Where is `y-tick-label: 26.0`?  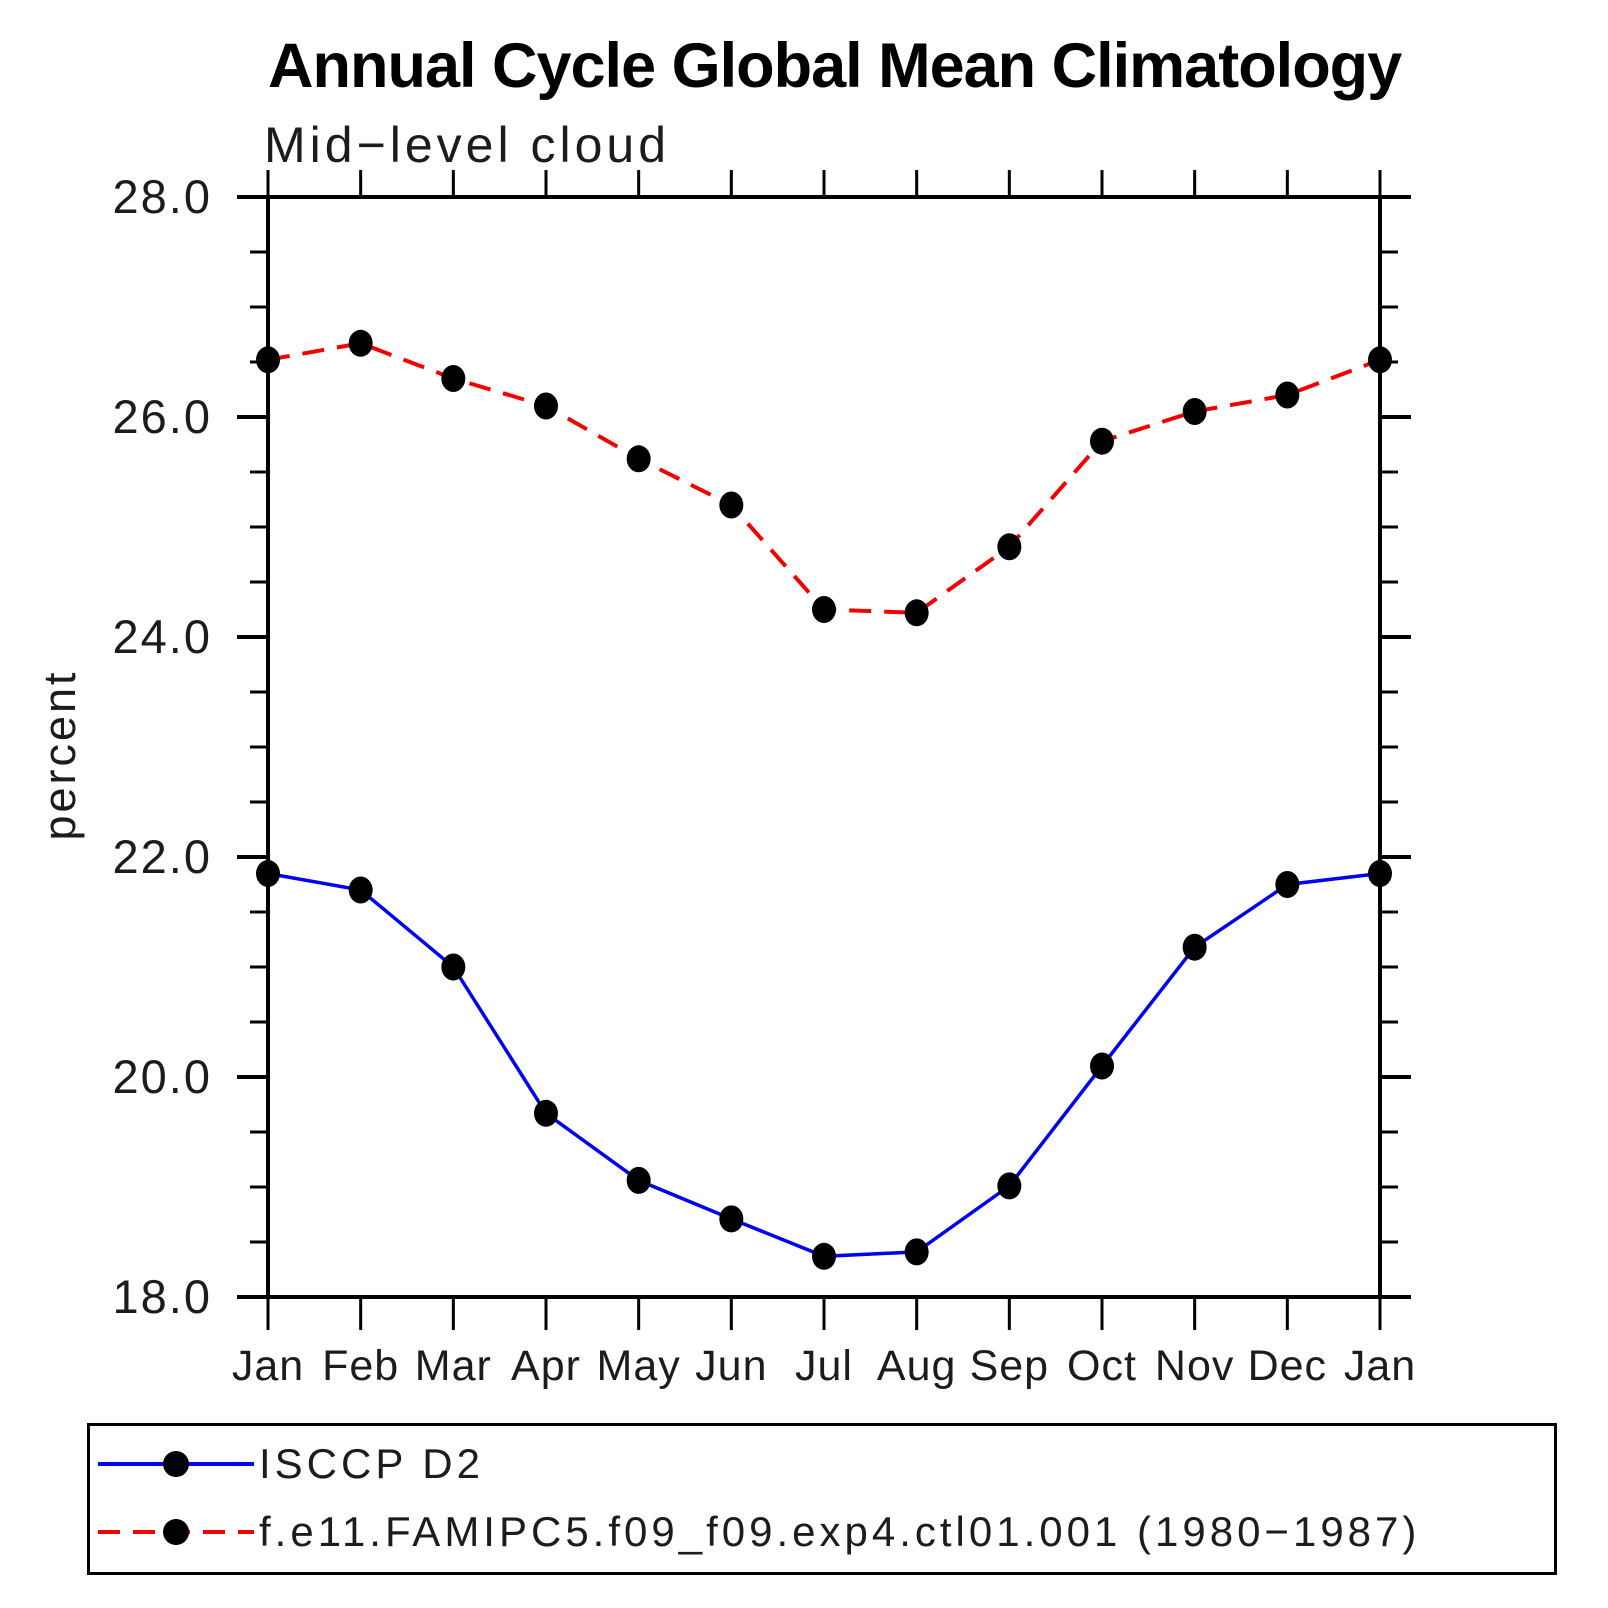
y-tick-label: 26.0 is located at coordinates (162, 416).